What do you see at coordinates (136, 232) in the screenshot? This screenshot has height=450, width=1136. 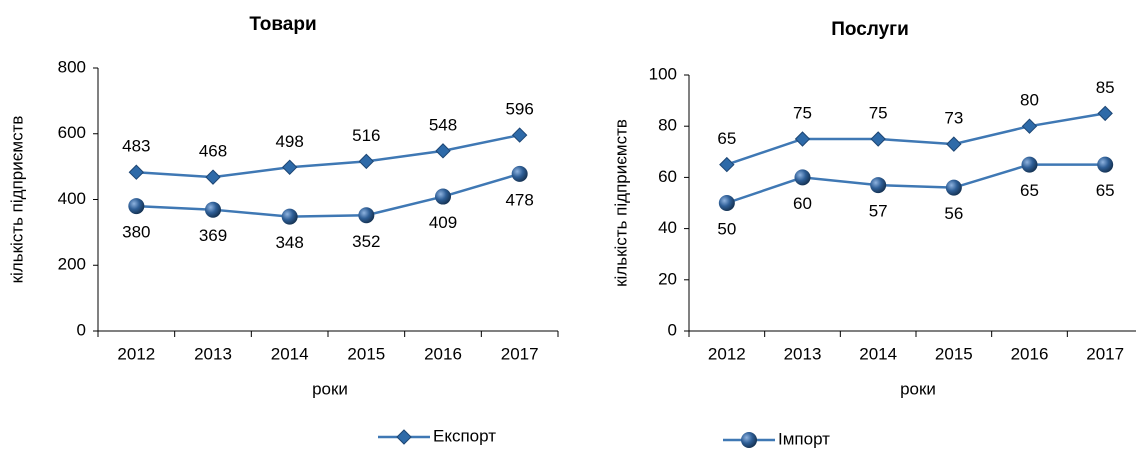 I see `data-label: 380` at bounding box center [136, 232].